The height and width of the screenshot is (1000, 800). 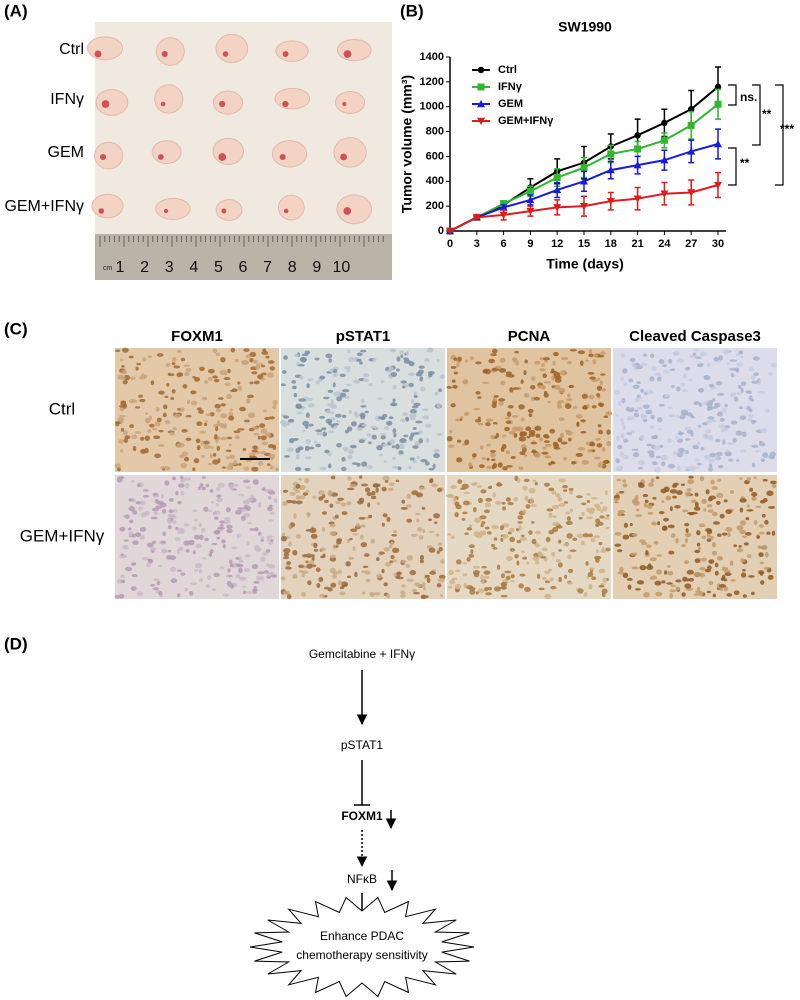 I want to click on y-tick-label: 600, so click(x=435, y=156).